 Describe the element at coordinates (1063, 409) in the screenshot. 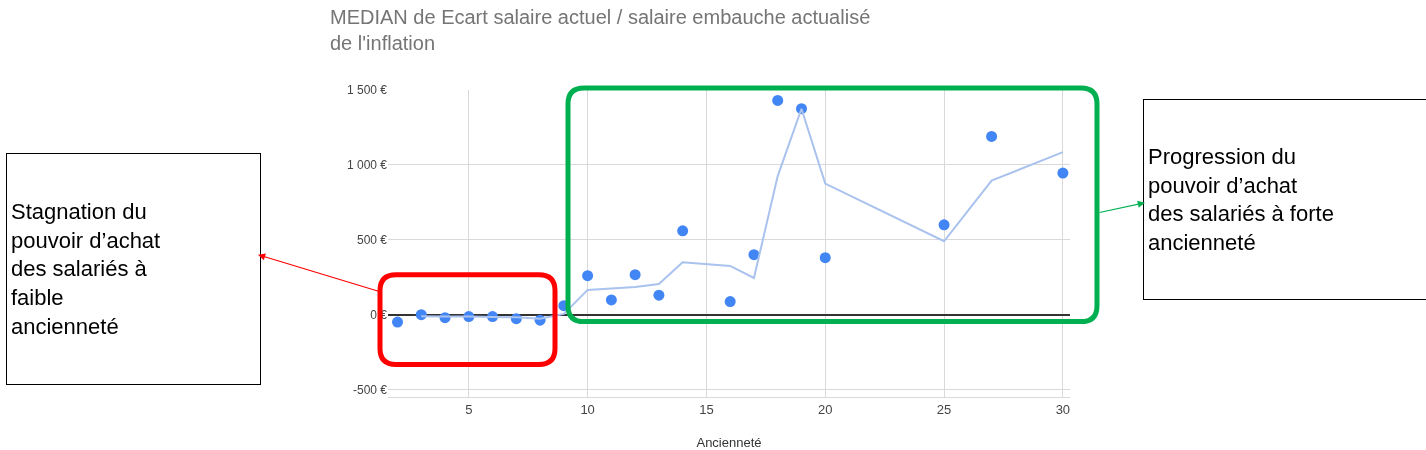

I see `x-tick-label: 30` at that location.